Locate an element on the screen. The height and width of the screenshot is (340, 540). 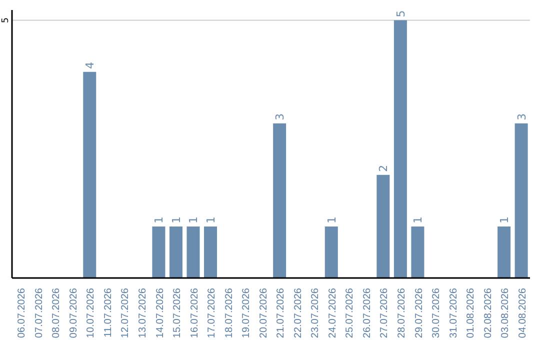
data-label: 2 is located at coordinates (383, 168).